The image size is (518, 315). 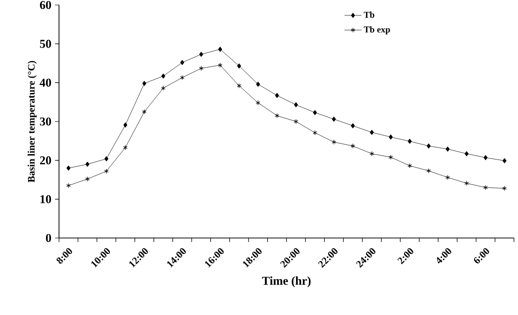 I want to click on legend-label: Tb, so click(x=369, y=15).